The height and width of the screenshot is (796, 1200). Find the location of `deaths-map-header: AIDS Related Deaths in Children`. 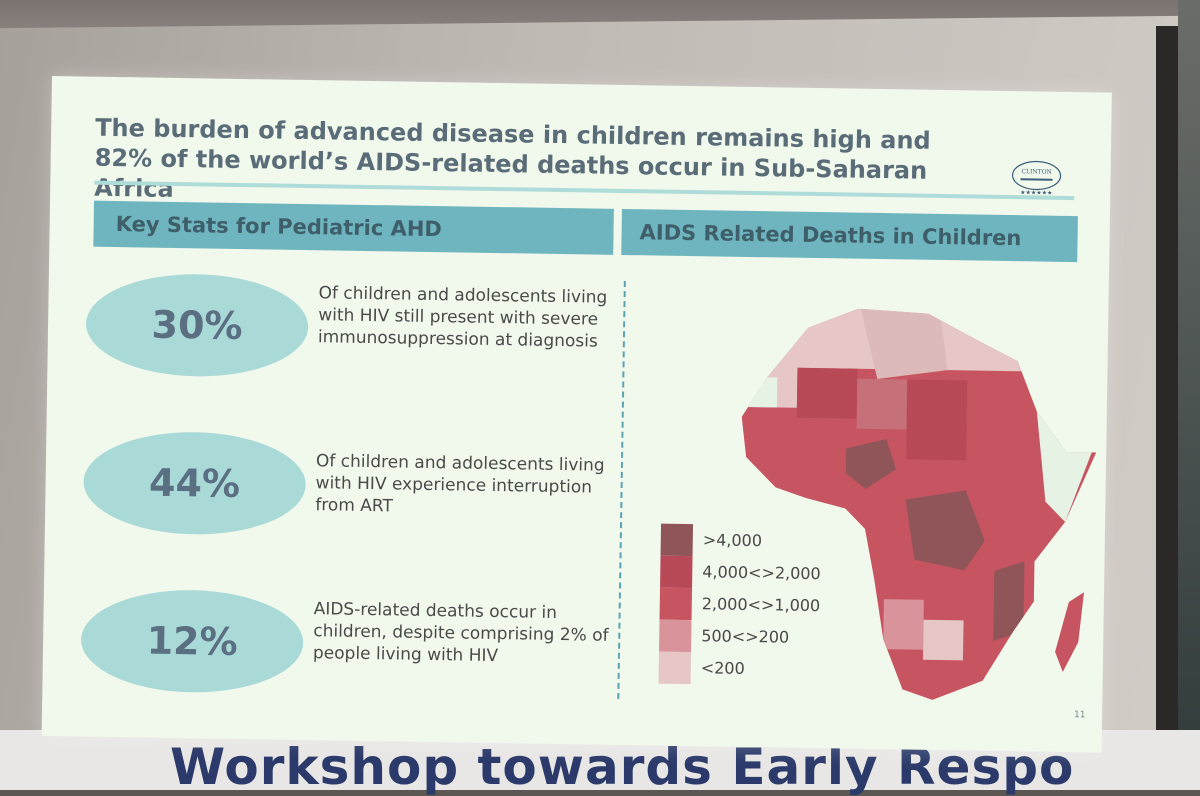

deaths-map-header: AIDS Related Deaths in Children is located at coordinates (849, 235).